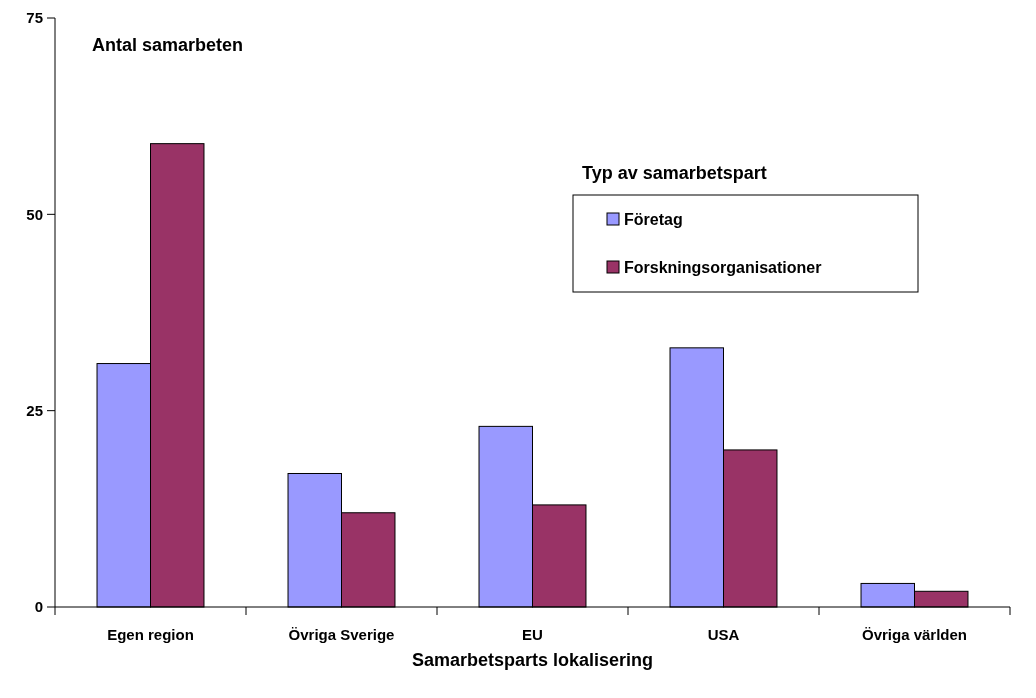 The width and height of the screenshot is (1036, 698). I want to click on y-tick-label: 75, so click(34, 18).